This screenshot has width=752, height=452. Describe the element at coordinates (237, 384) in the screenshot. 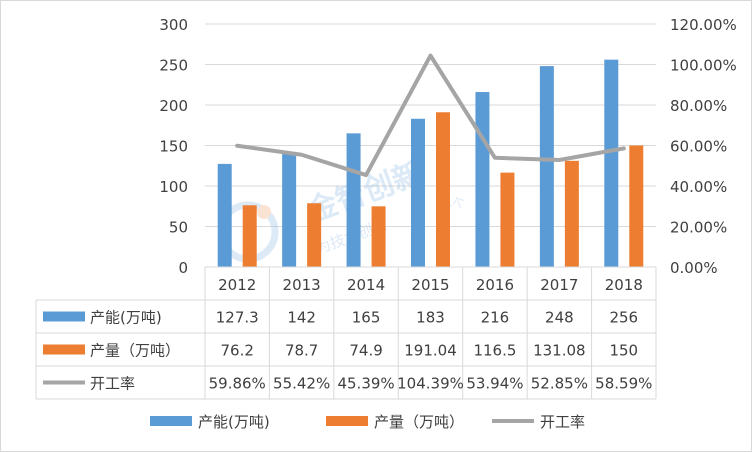

I see `table-cell: 59.86%` at that location.